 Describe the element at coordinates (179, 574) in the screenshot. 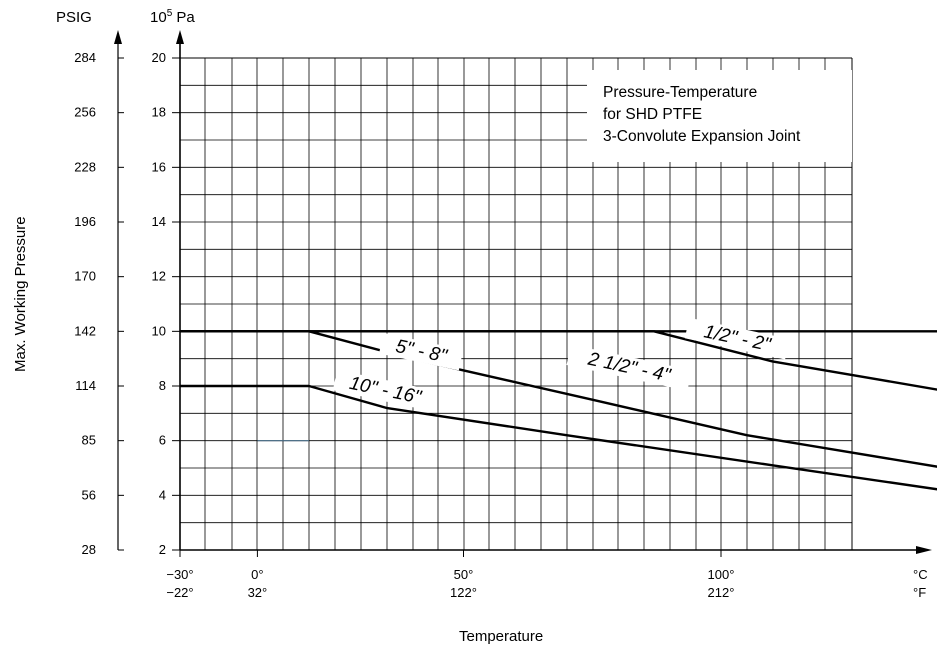

I see `x-tick-label-celsius: −30°` at that location.